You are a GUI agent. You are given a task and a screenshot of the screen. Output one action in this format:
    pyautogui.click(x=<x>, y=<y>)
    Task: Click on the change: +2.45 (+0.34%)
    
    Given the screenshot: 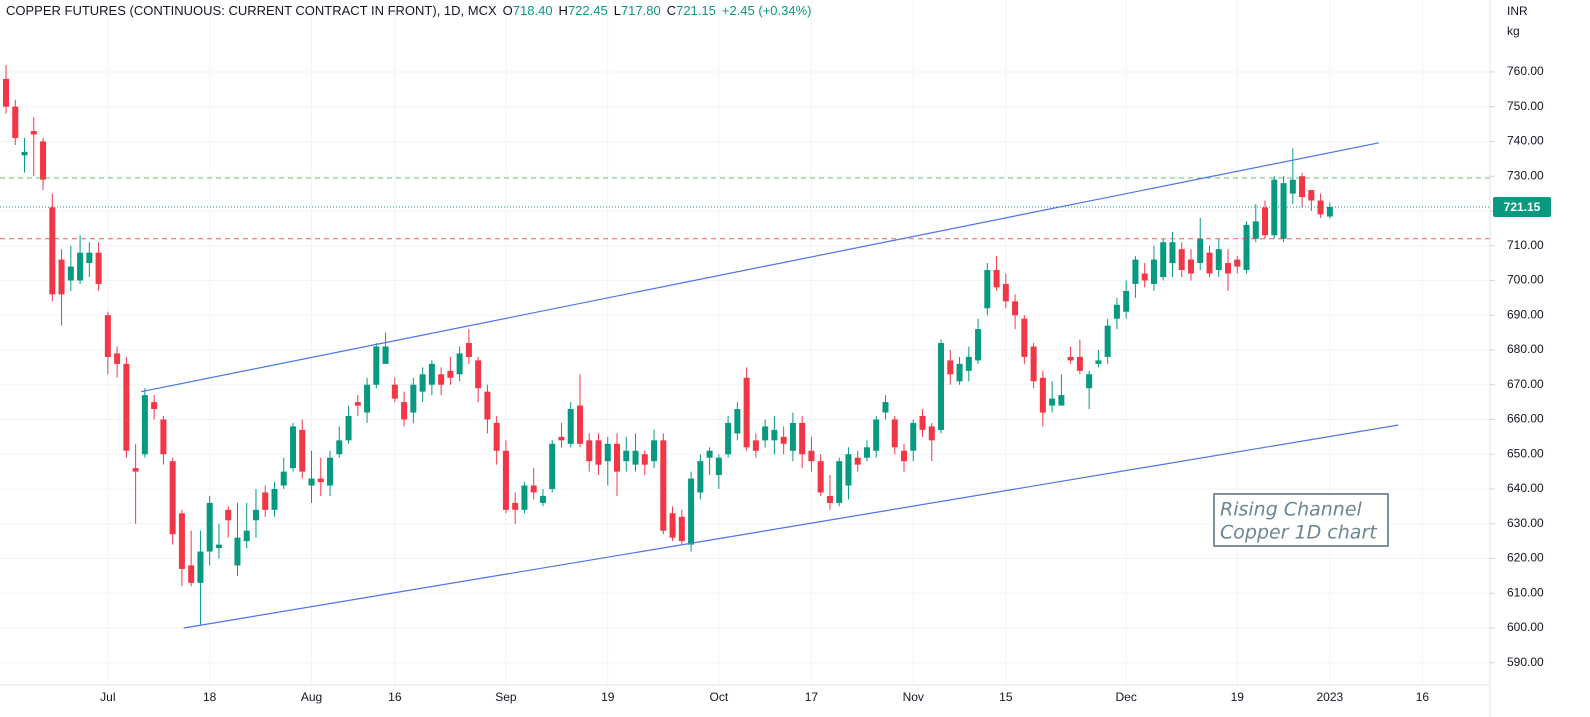 What is the action you would take?
    pyautogui.click(x=767, y=10)
    